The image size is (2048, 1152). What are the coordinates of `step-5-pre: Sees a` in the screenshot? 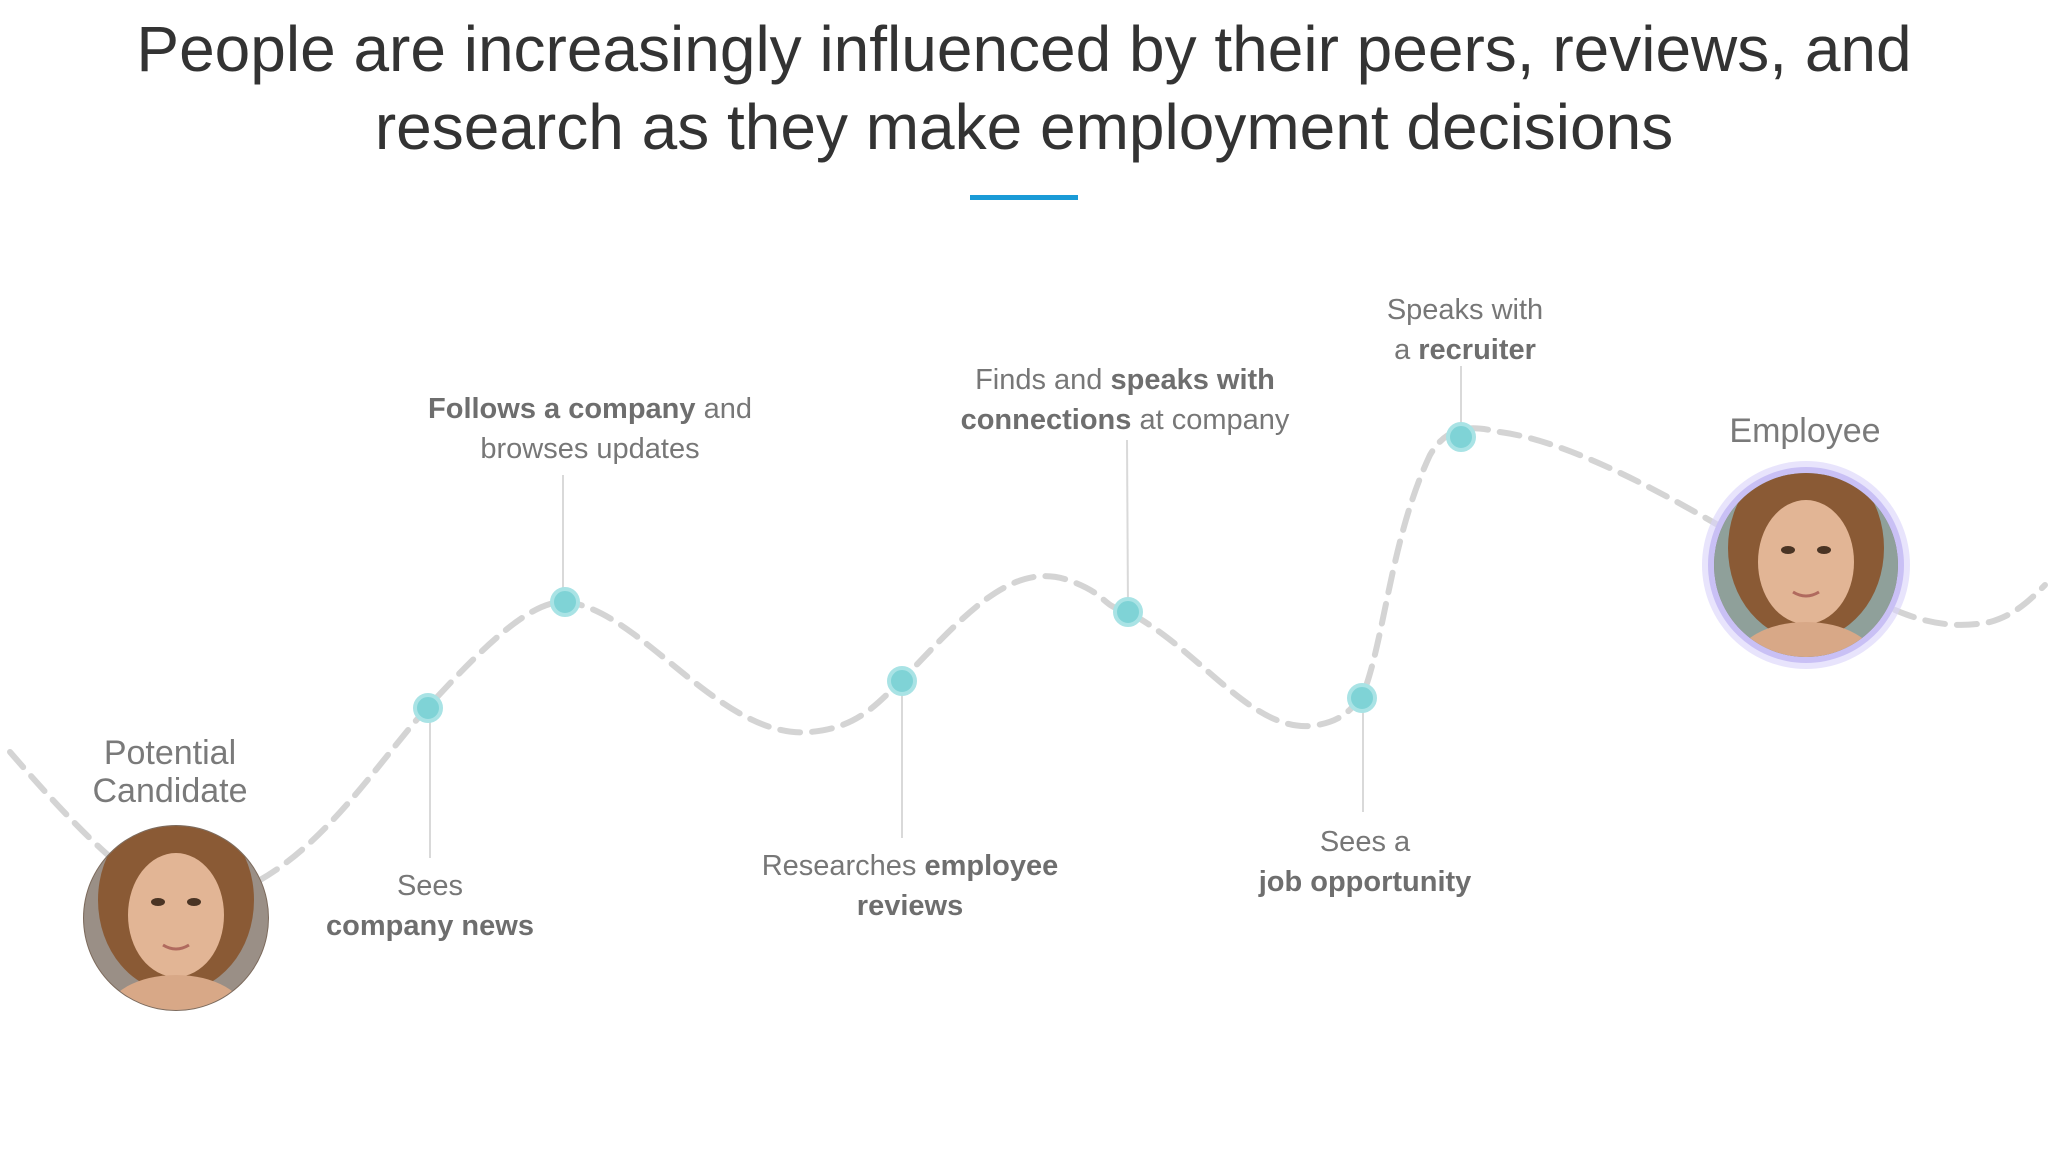 It's located at (1365, 842).